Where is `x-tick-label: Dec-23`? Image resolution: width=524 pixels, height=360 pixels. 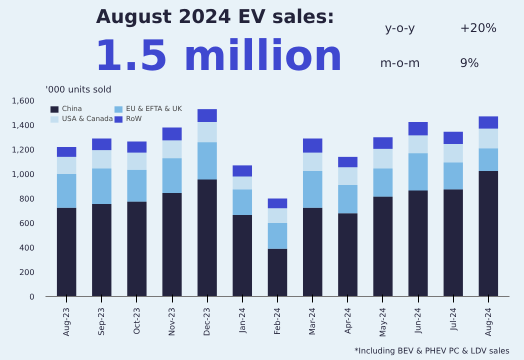 x-tick-label: Dec-23 is located at coordinates (207, 322).